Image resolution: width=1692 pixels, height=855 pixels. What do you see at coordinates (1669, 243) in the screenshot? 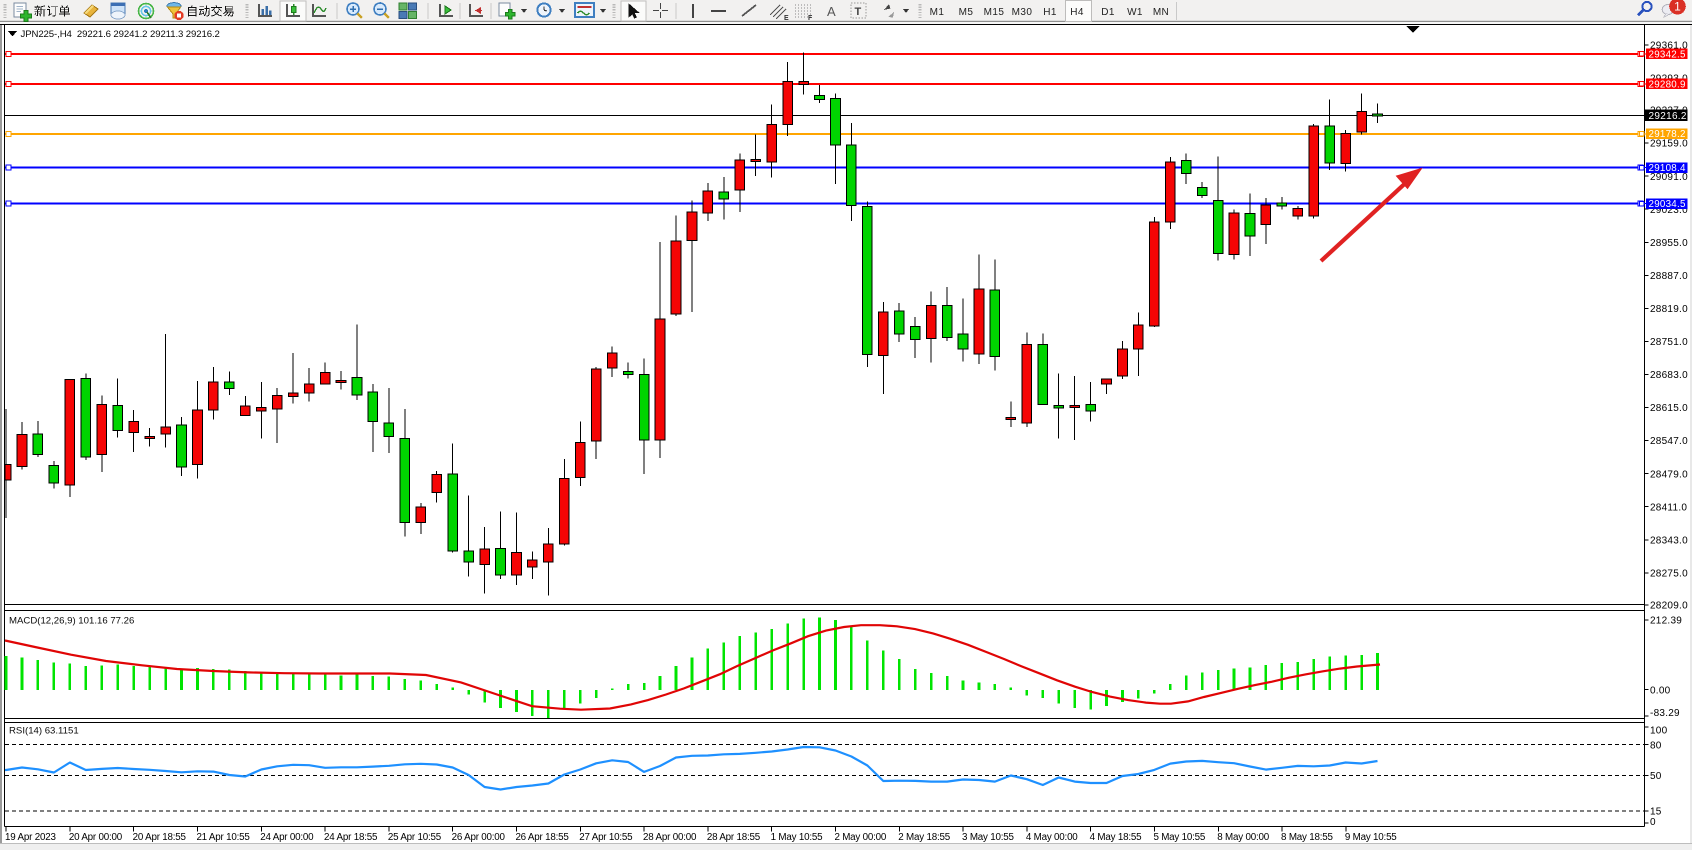
I see `svg-text: 28955.0` at bounding box center [1669, 243].